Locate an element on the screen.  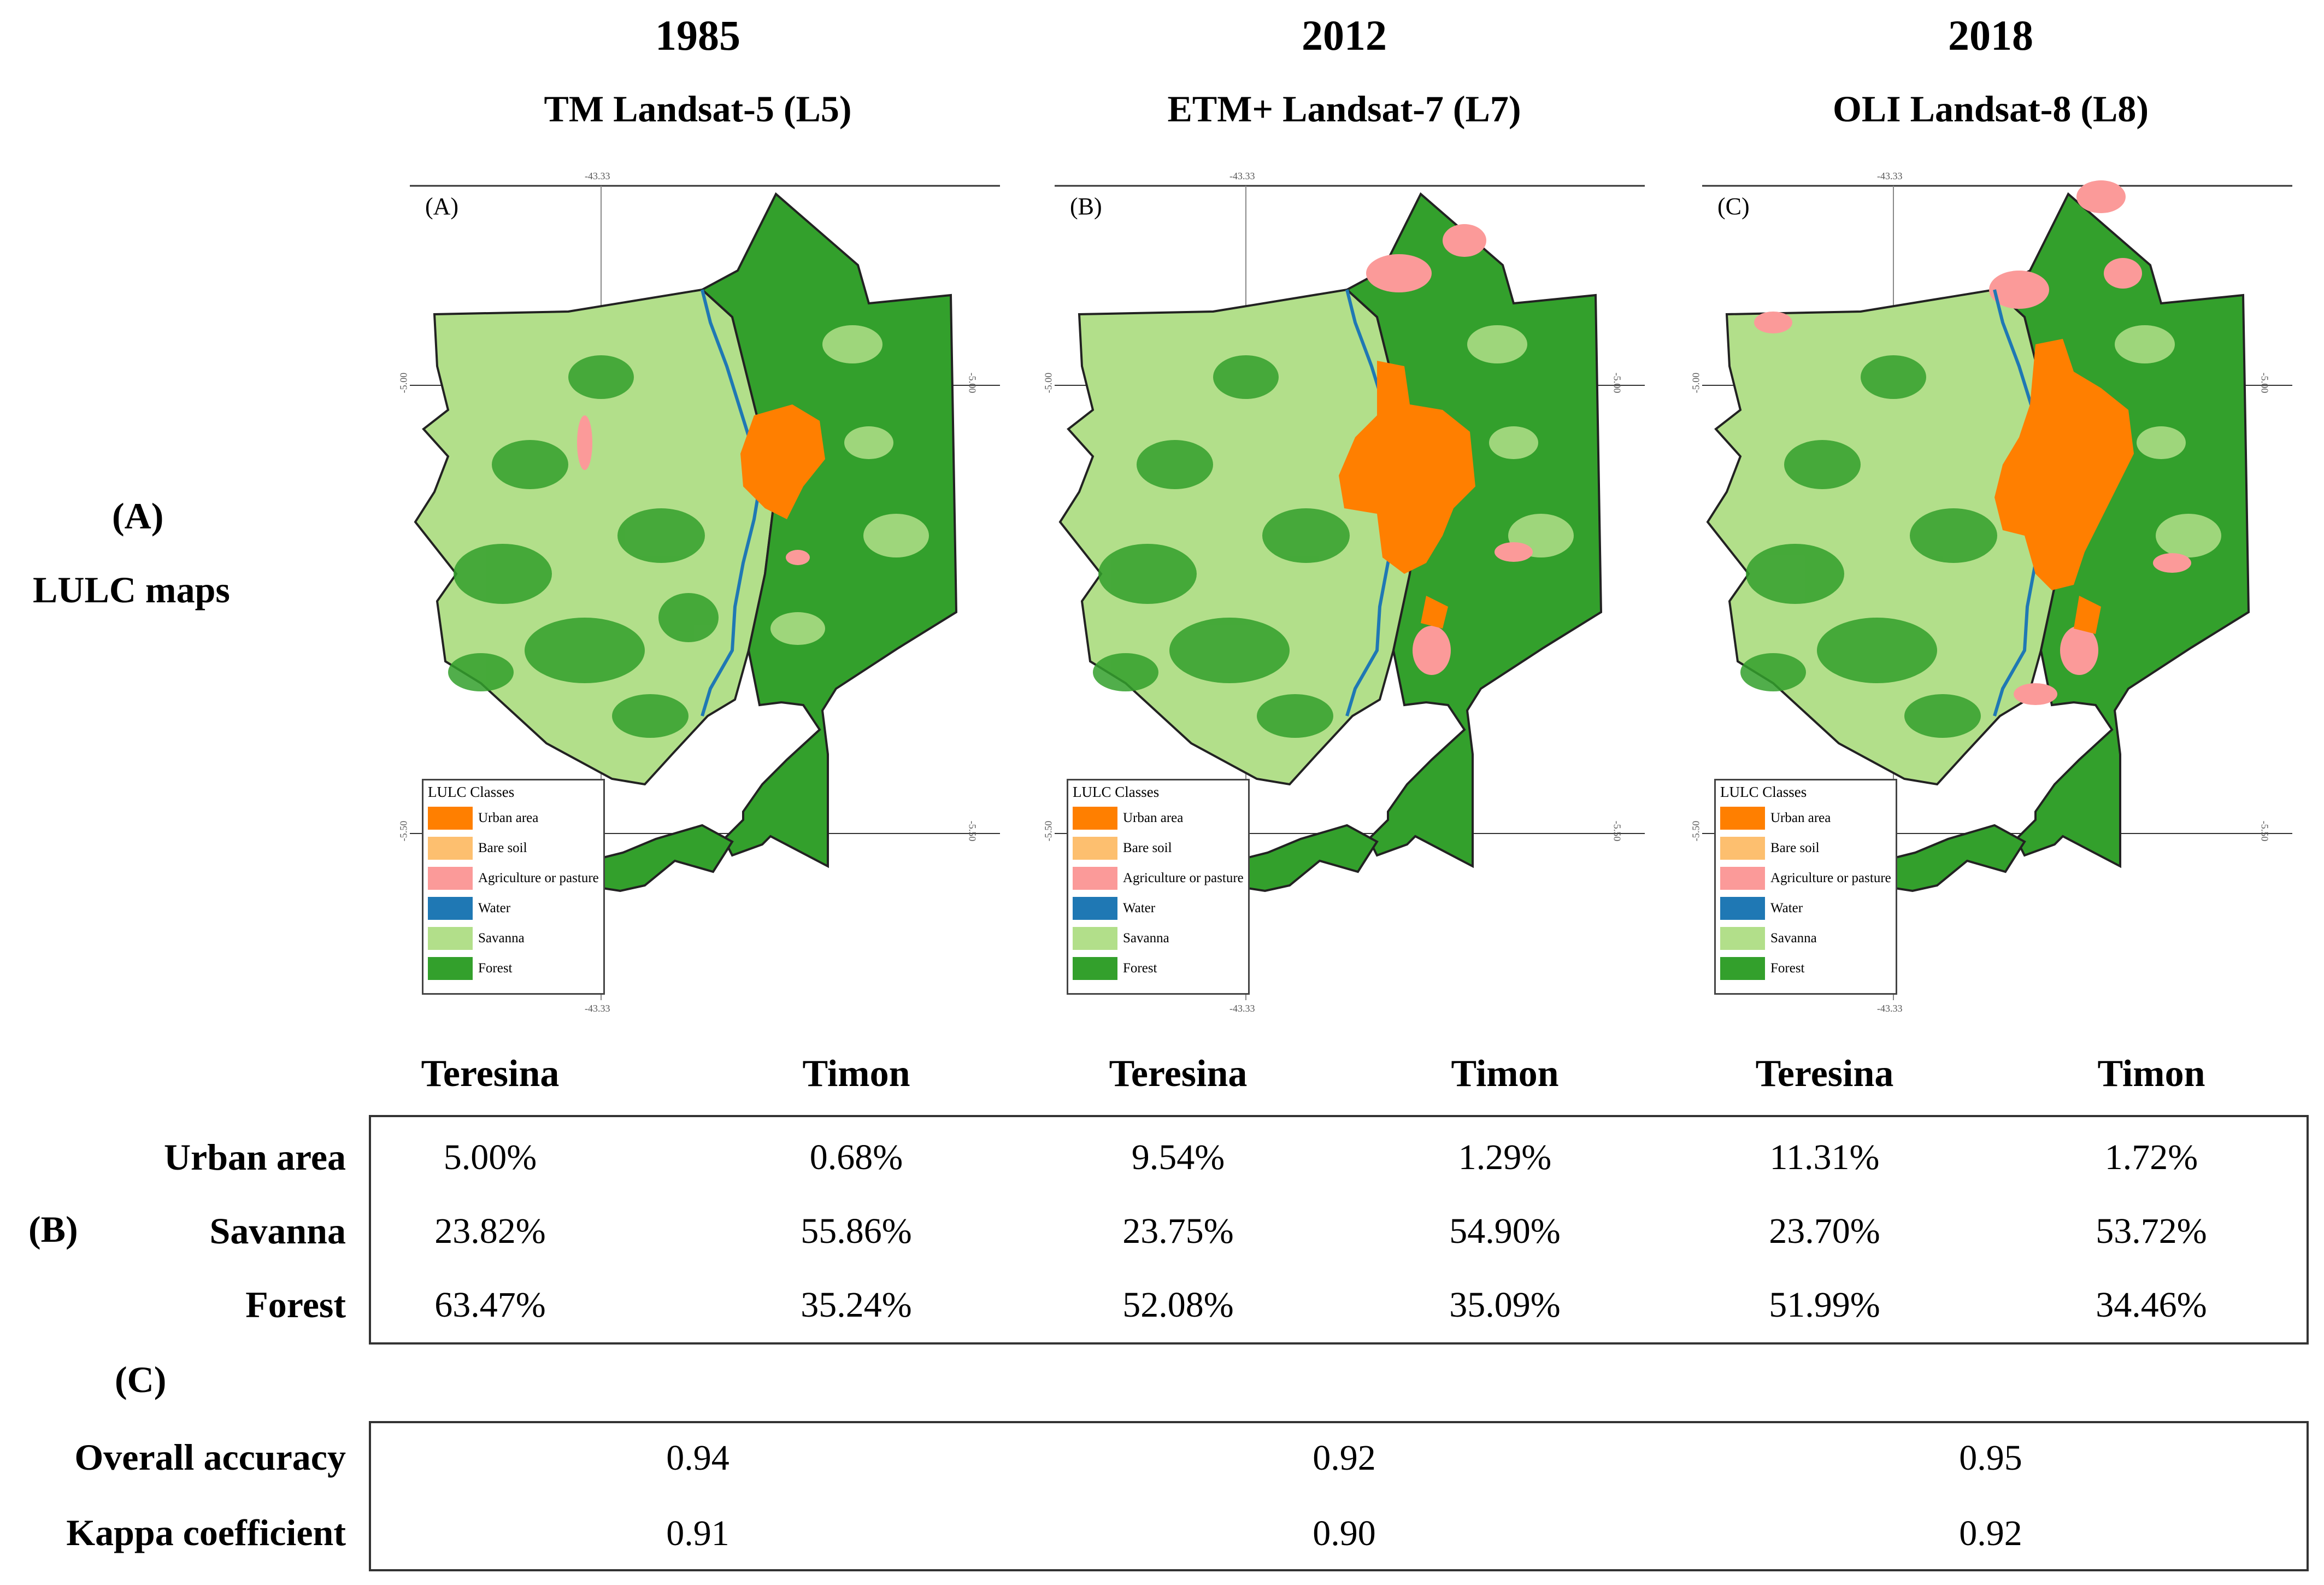
row-label-overall-accuracy: Overall accuracy is located at coordinates (210, 1457).